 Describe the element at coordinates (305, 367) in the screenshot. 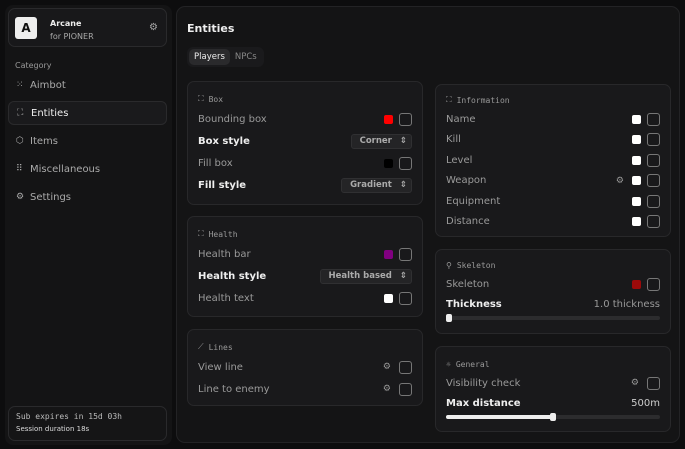

I see `lines-card: ⟋ Lines View line ⚙ Line to enemy ⚙` at that location.